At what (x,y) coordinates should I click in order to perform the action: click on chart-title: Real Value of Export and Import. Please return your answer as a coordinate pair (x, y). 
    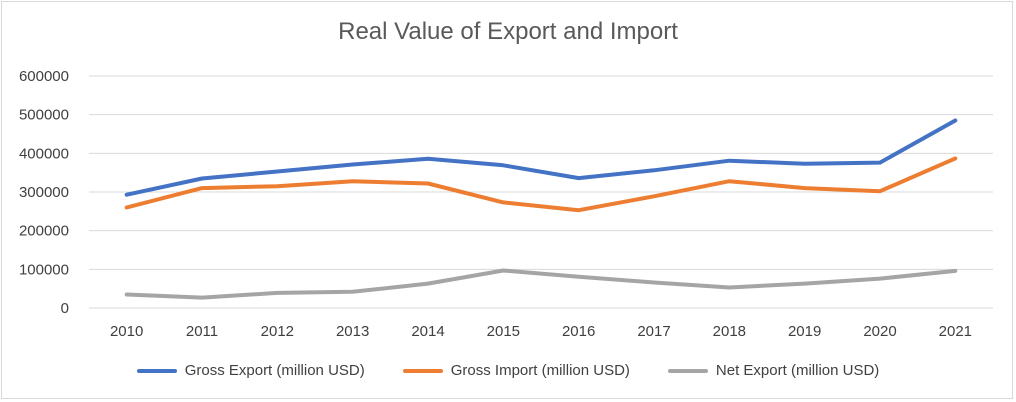
    Looking at the image, I should click on (508, 31).